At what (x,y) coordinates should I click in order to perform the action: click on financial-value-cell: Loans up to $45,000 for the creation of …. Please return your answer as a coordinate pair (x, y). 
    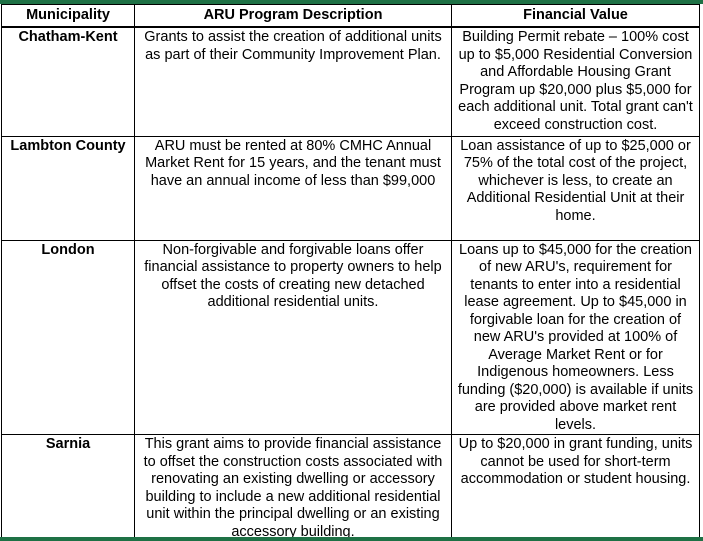
    Looking at the image, I should click on (575, 337).